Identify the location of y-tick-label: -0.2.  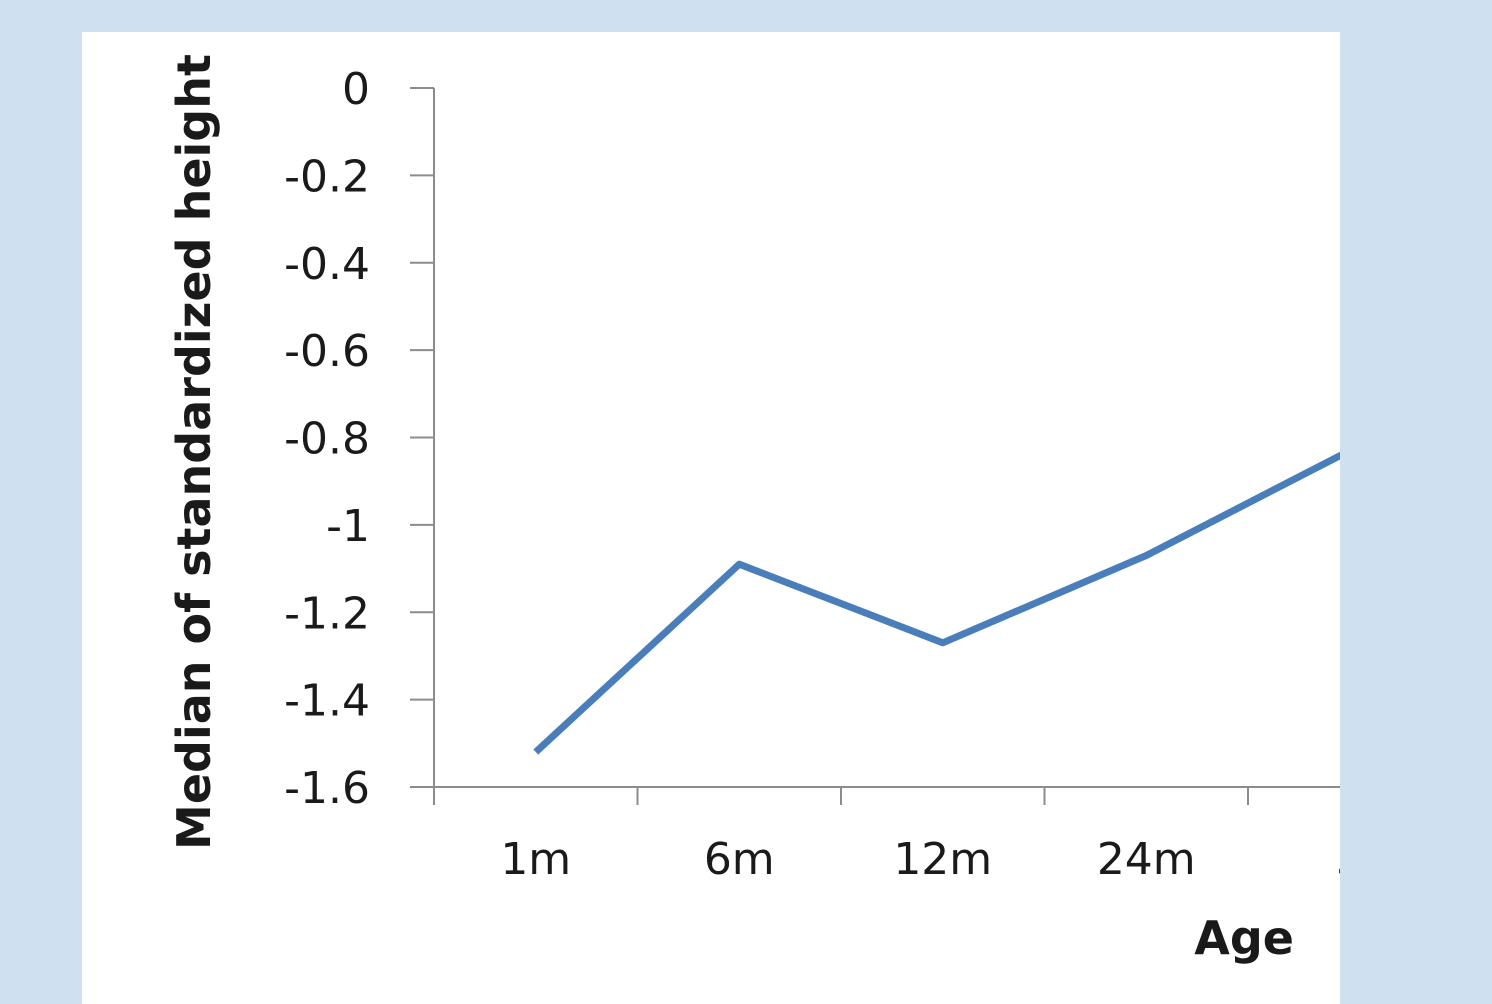
(327, 176).